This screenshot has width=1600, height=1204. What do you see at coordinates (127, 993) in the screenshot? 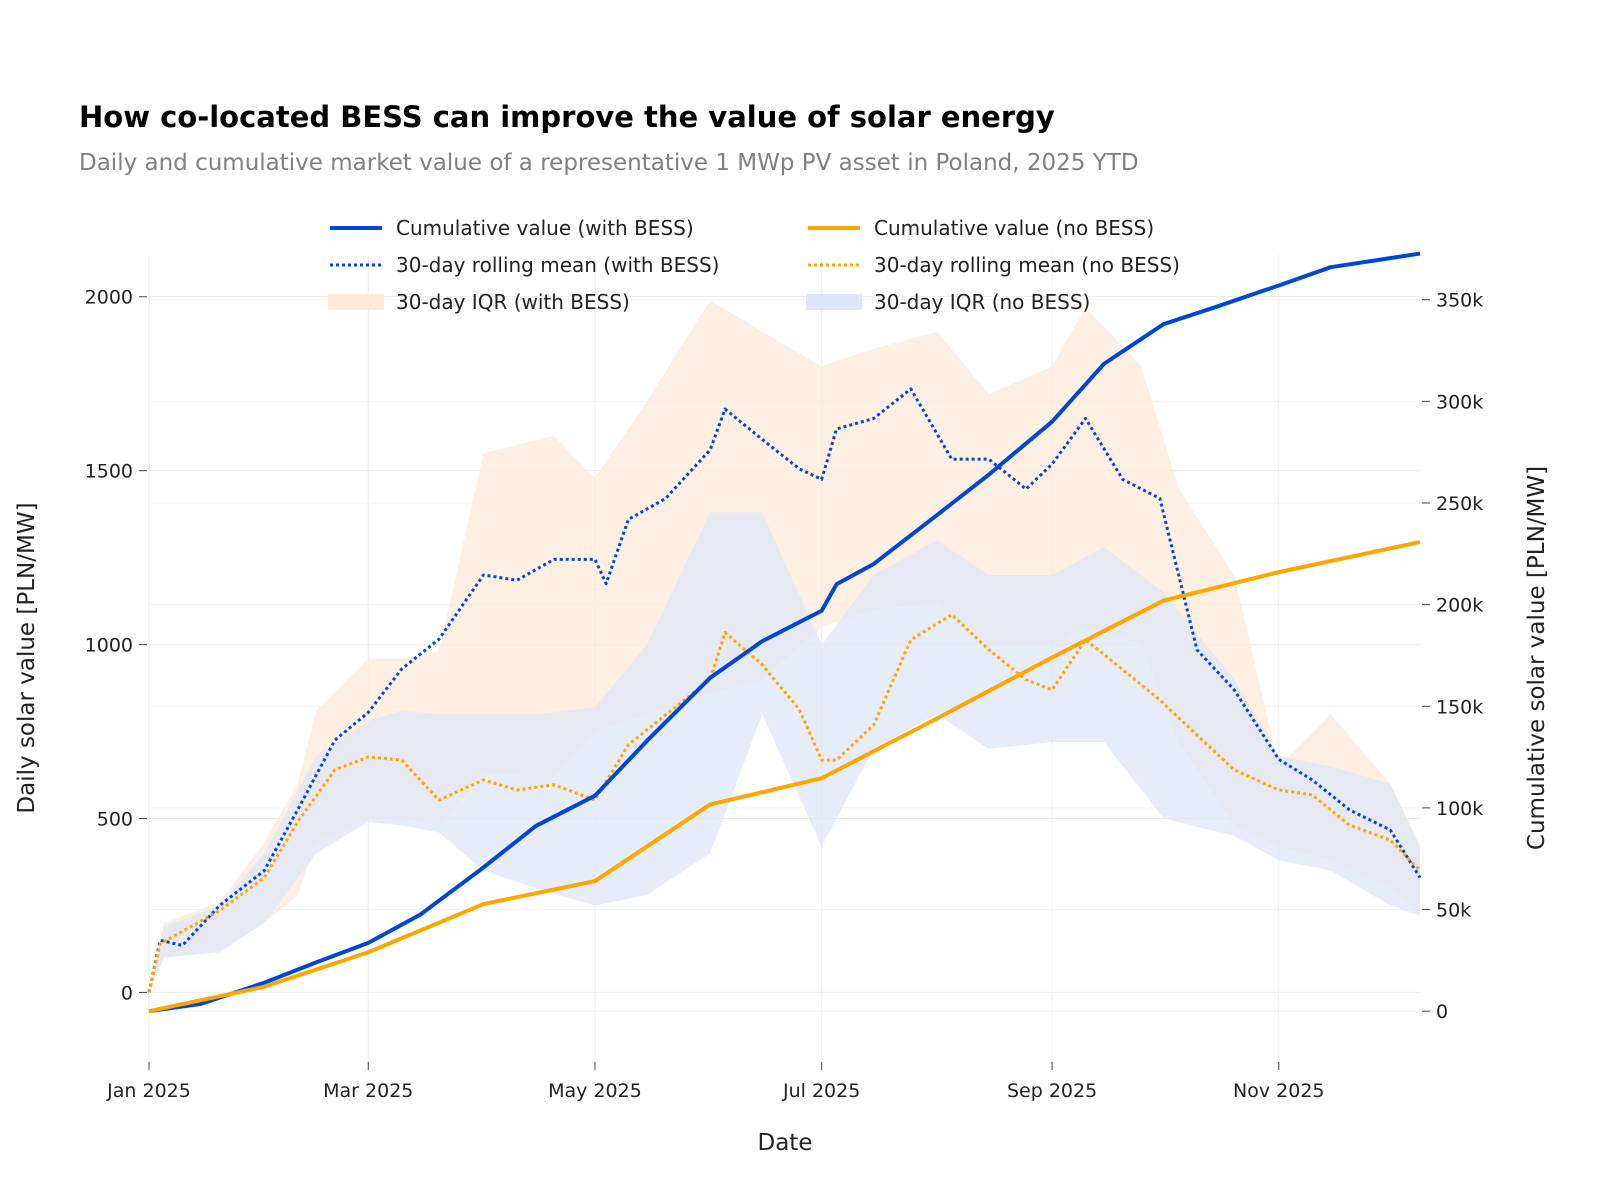
I see `y-tick-label: 0` at bounding box center [127, 993].